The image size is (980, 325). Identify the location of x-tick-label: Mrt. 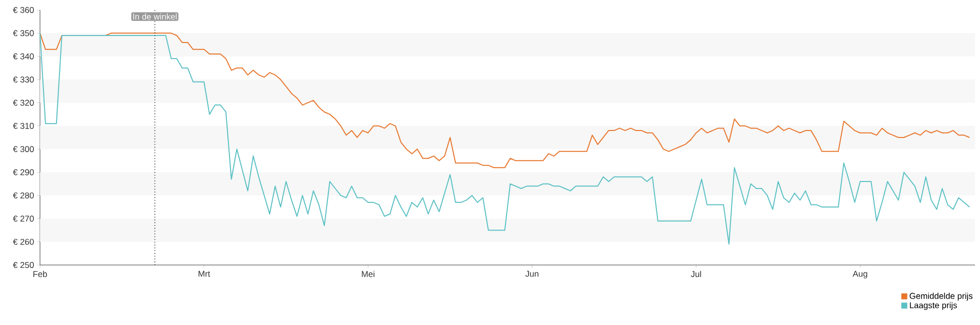
(204, 273).